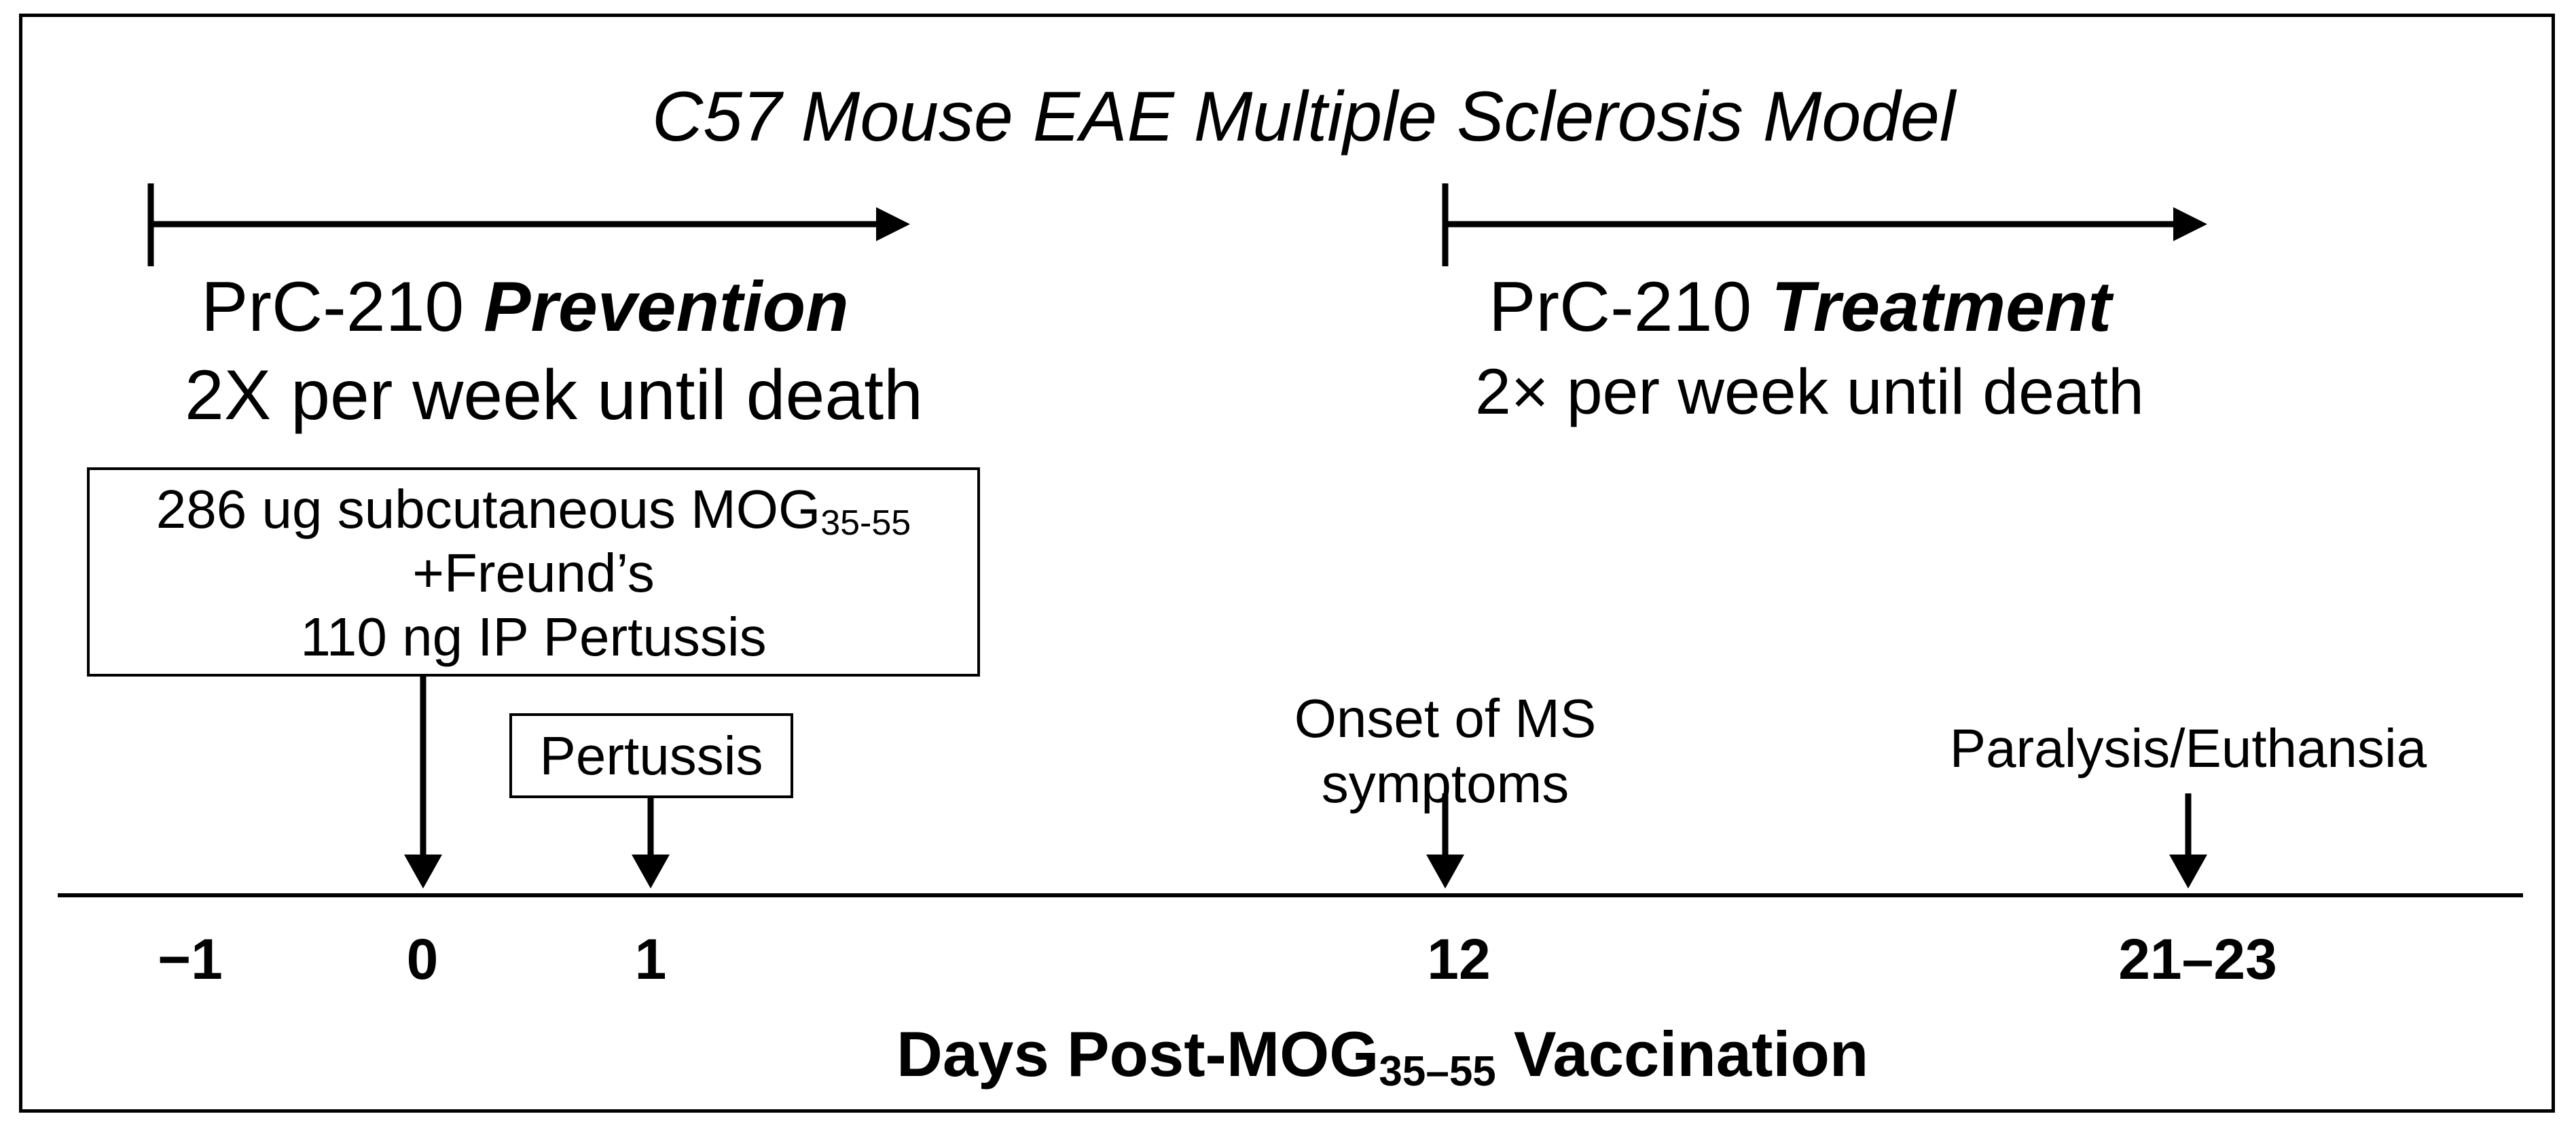  I want to click on treatment-emphasis: Treatment, so click(1941, 307).